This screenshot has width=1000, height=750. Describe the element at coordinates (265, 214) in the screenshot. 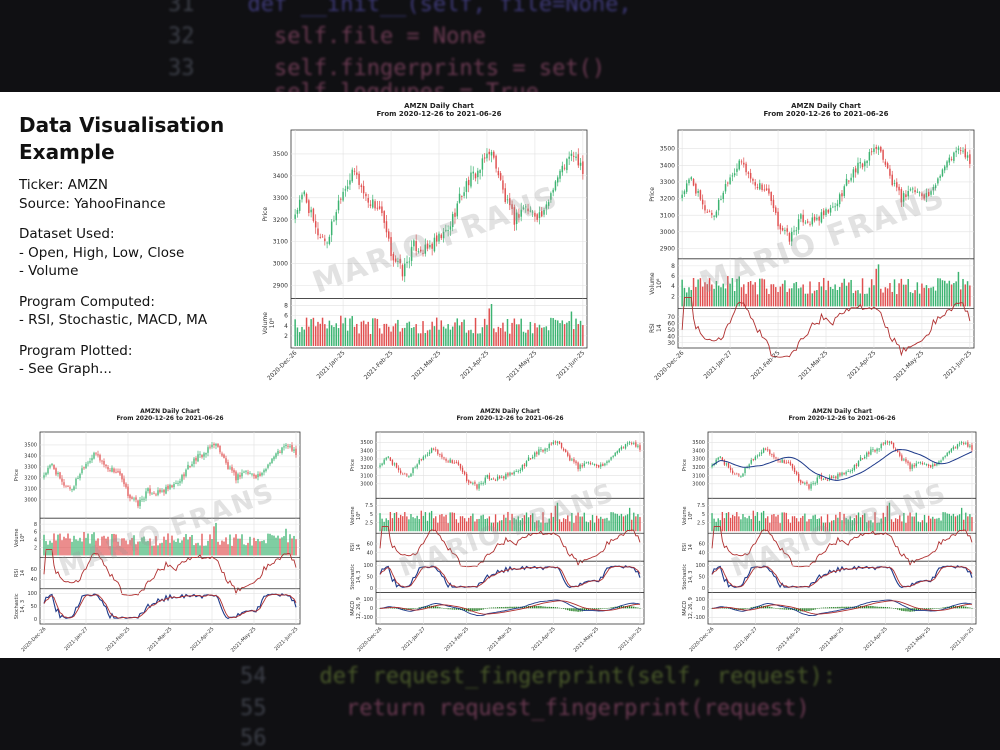

I see `y-axis-label: Price` at that location.